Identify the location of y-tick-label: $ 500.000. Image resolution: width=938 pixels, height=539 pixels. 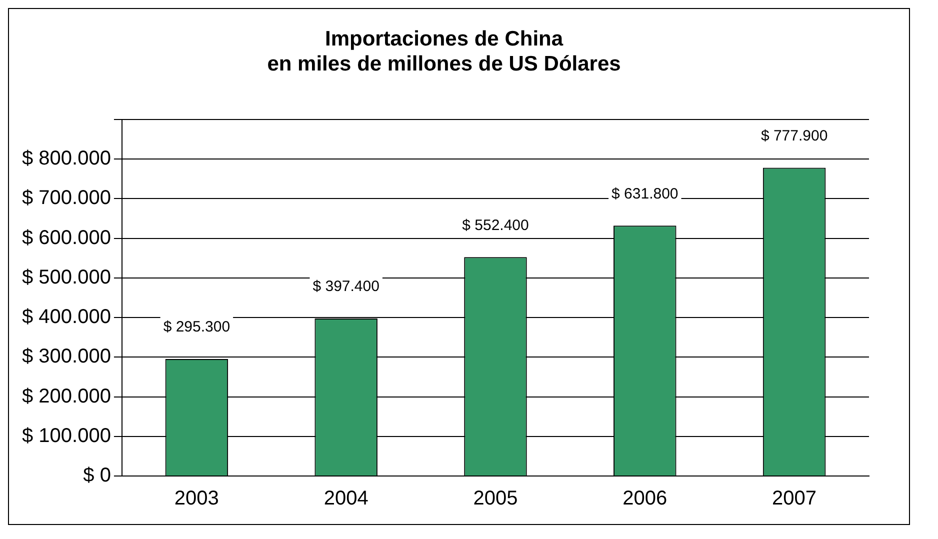
(66, 277).